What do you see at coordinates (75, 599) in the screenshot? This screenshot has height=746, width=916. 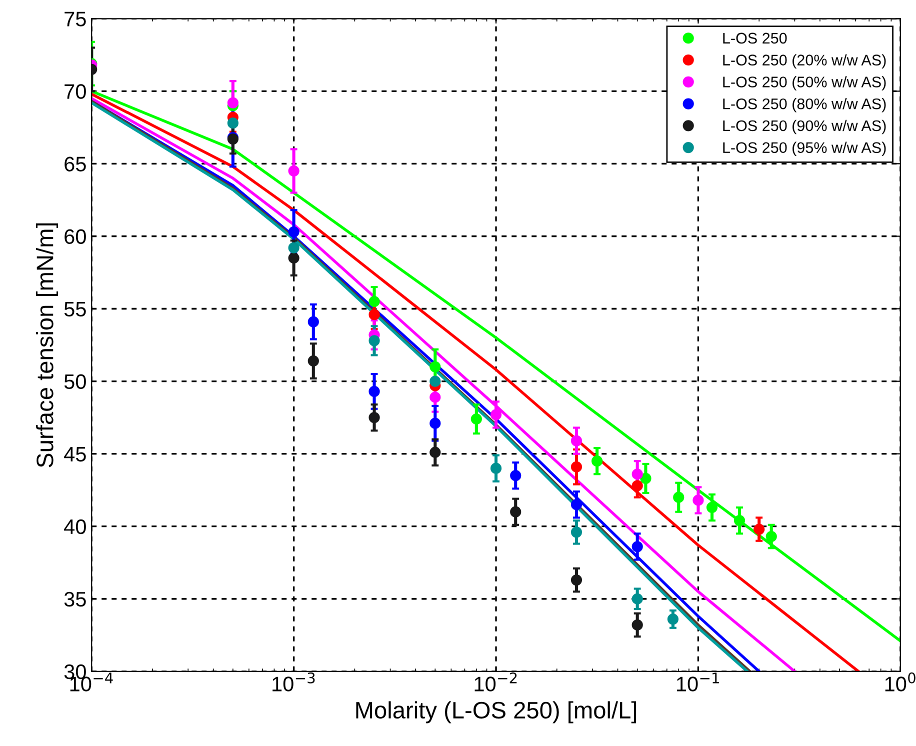 I see `y-tick-label: 35` at bounding box center [75, 599].